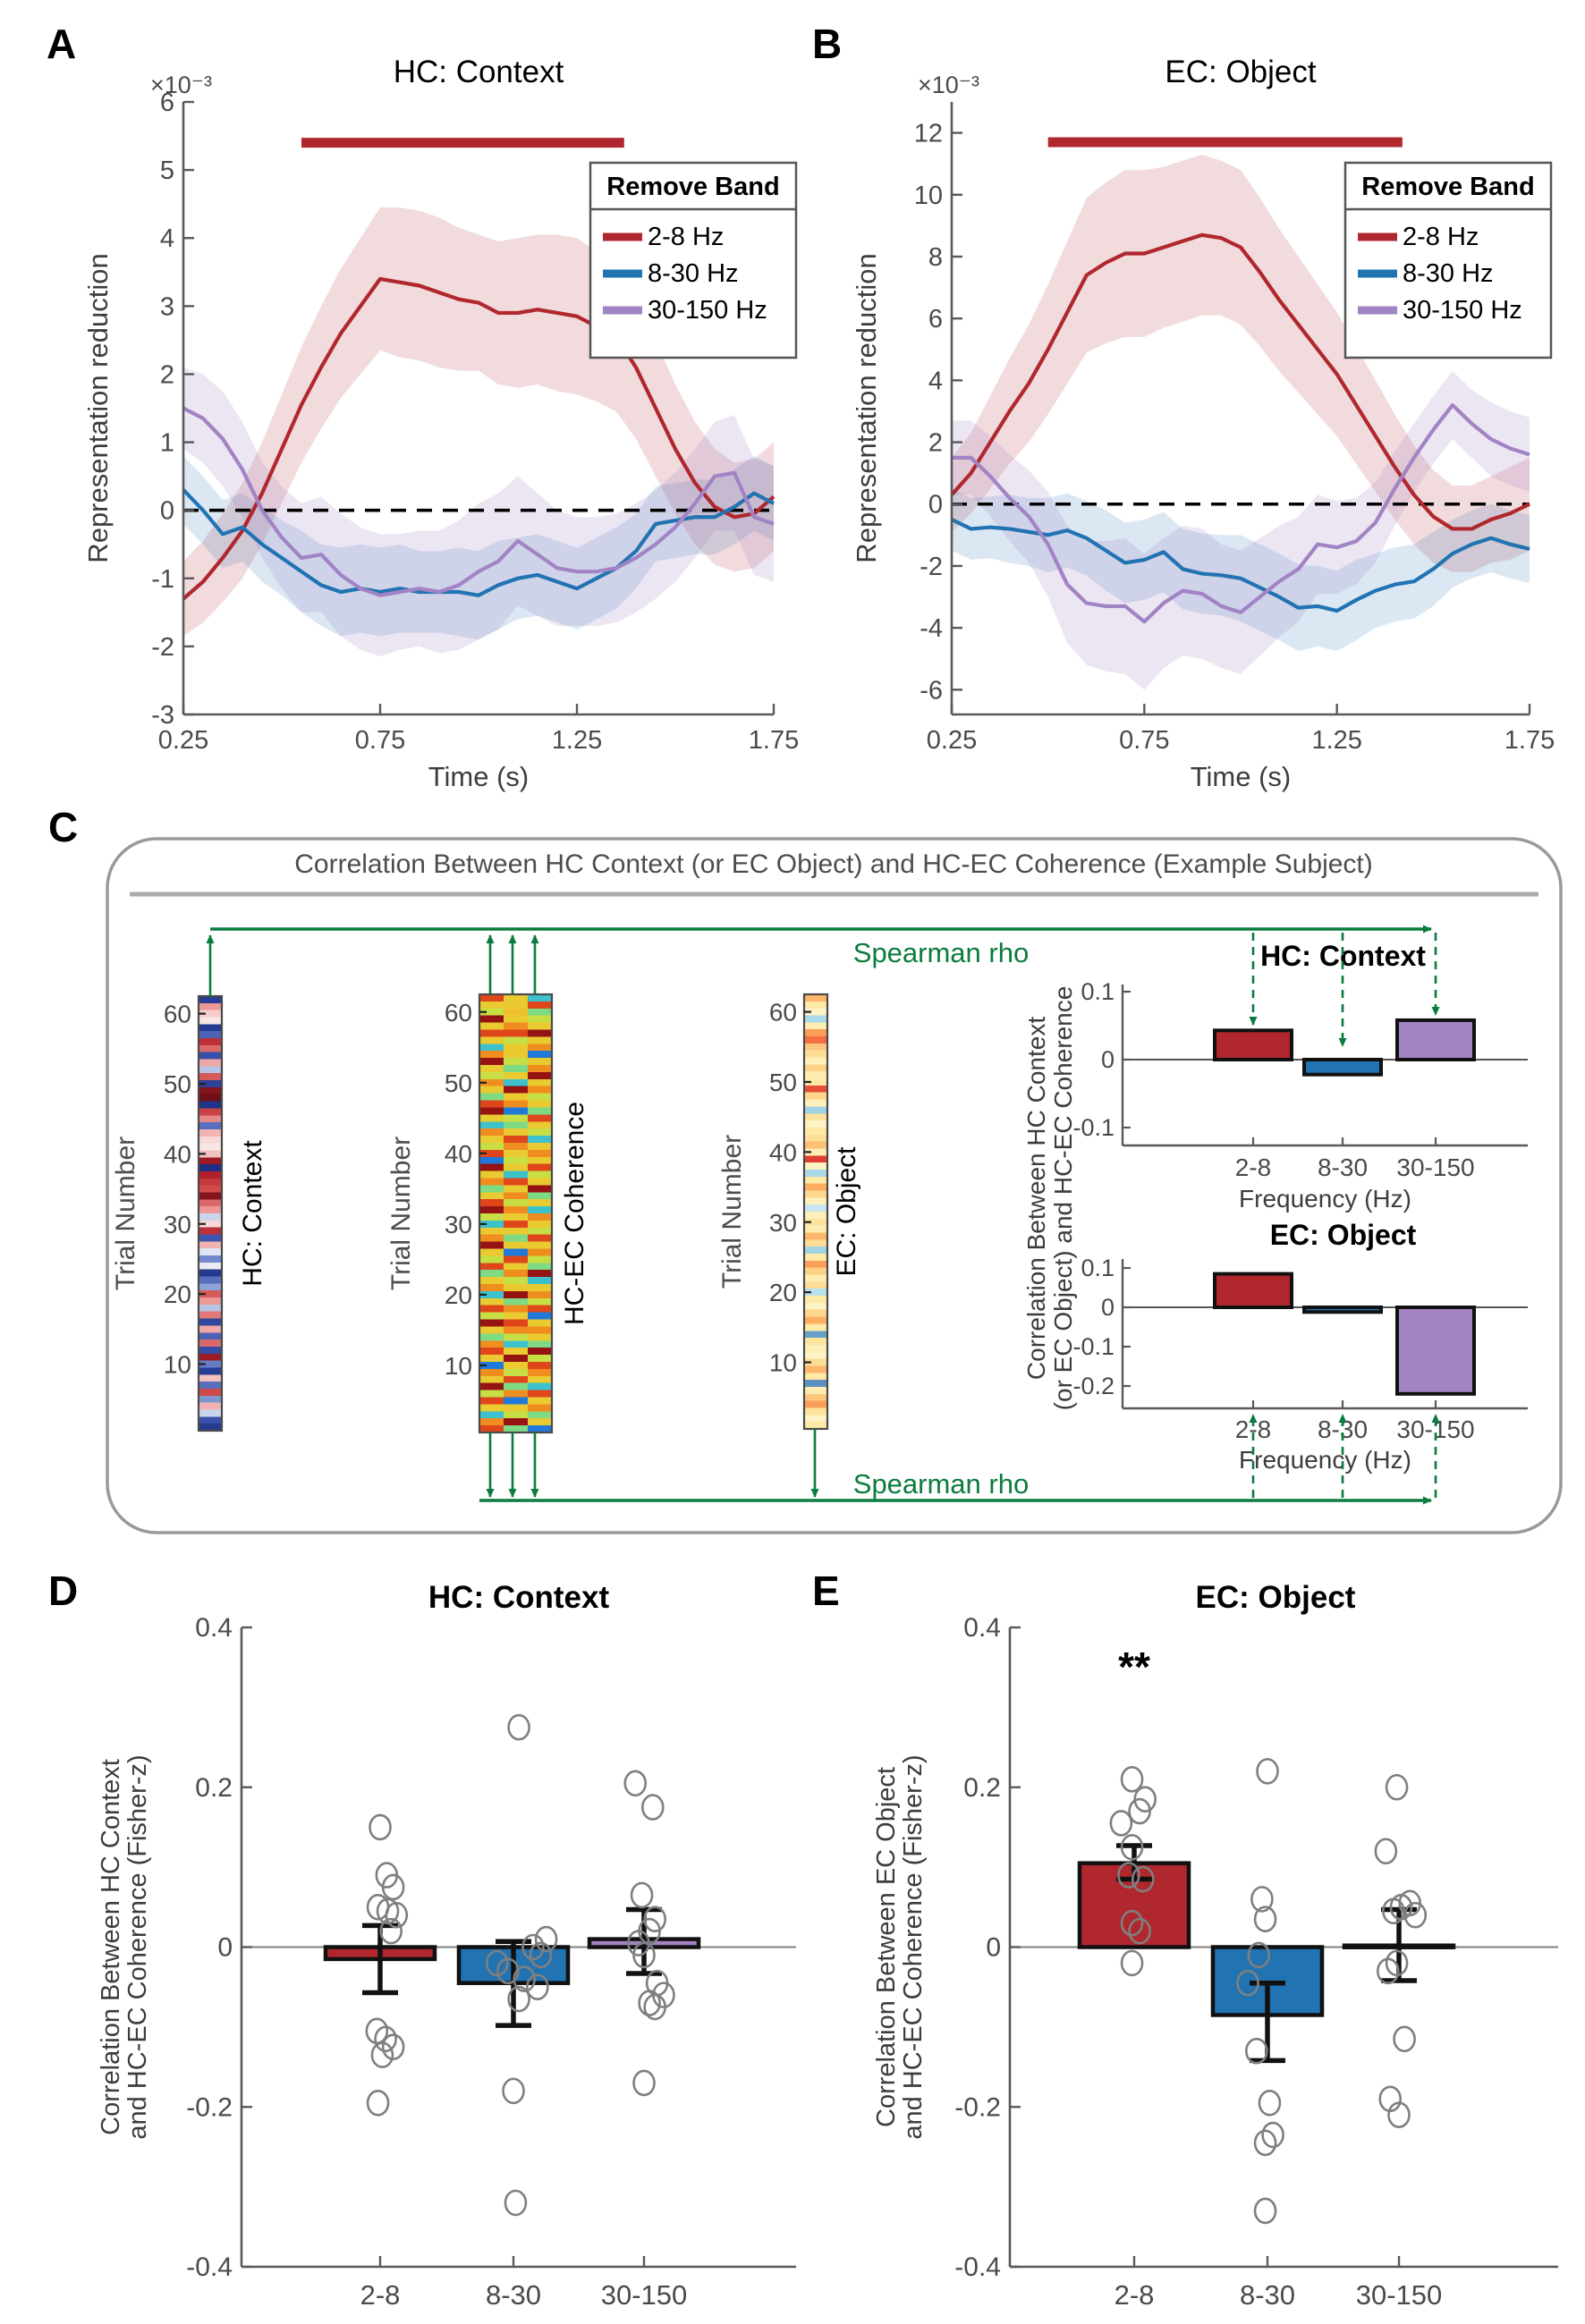  Describe the element at coordinates (252, 1213) in the screenshot. I see `column-label: HC: Context` at that location.